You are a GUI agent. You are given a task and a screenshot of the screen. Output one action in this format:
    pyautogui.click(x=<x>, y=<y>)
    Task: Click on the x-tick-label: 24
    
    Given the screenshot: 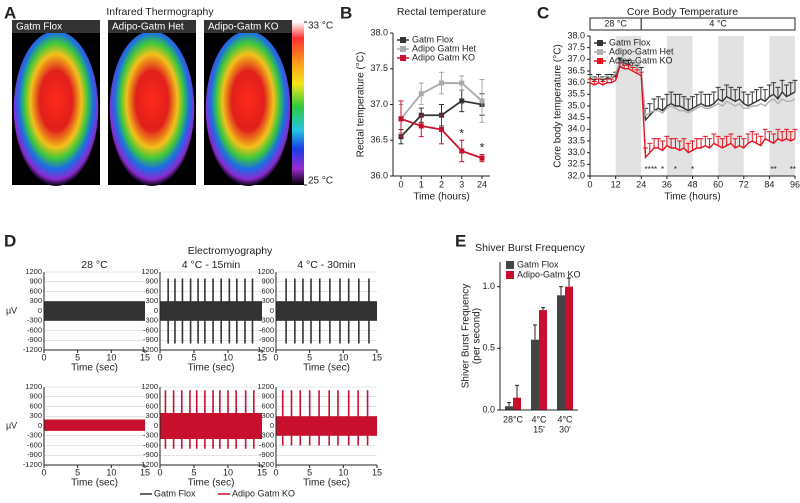 What is the action you would take?
    pyautogui.click(x=641, y=184)
    